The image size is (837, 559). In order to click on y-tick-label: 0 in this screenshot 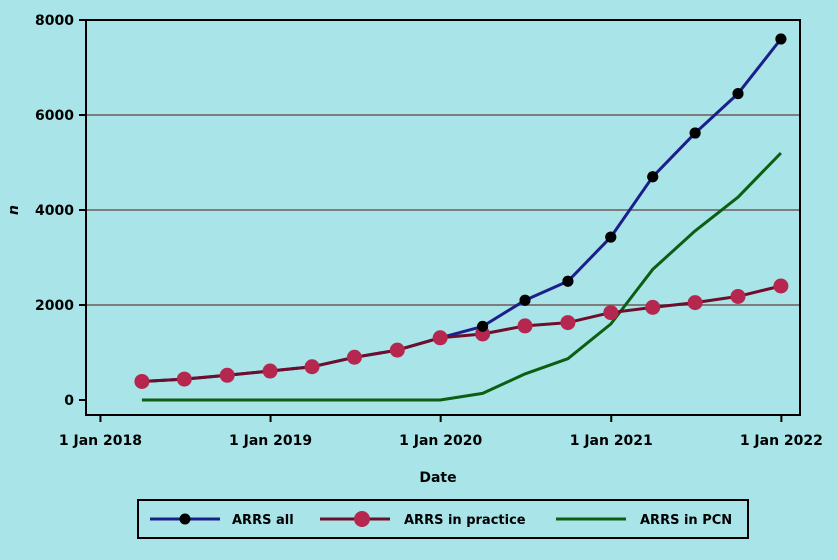, I will do `click(69, 401)`.